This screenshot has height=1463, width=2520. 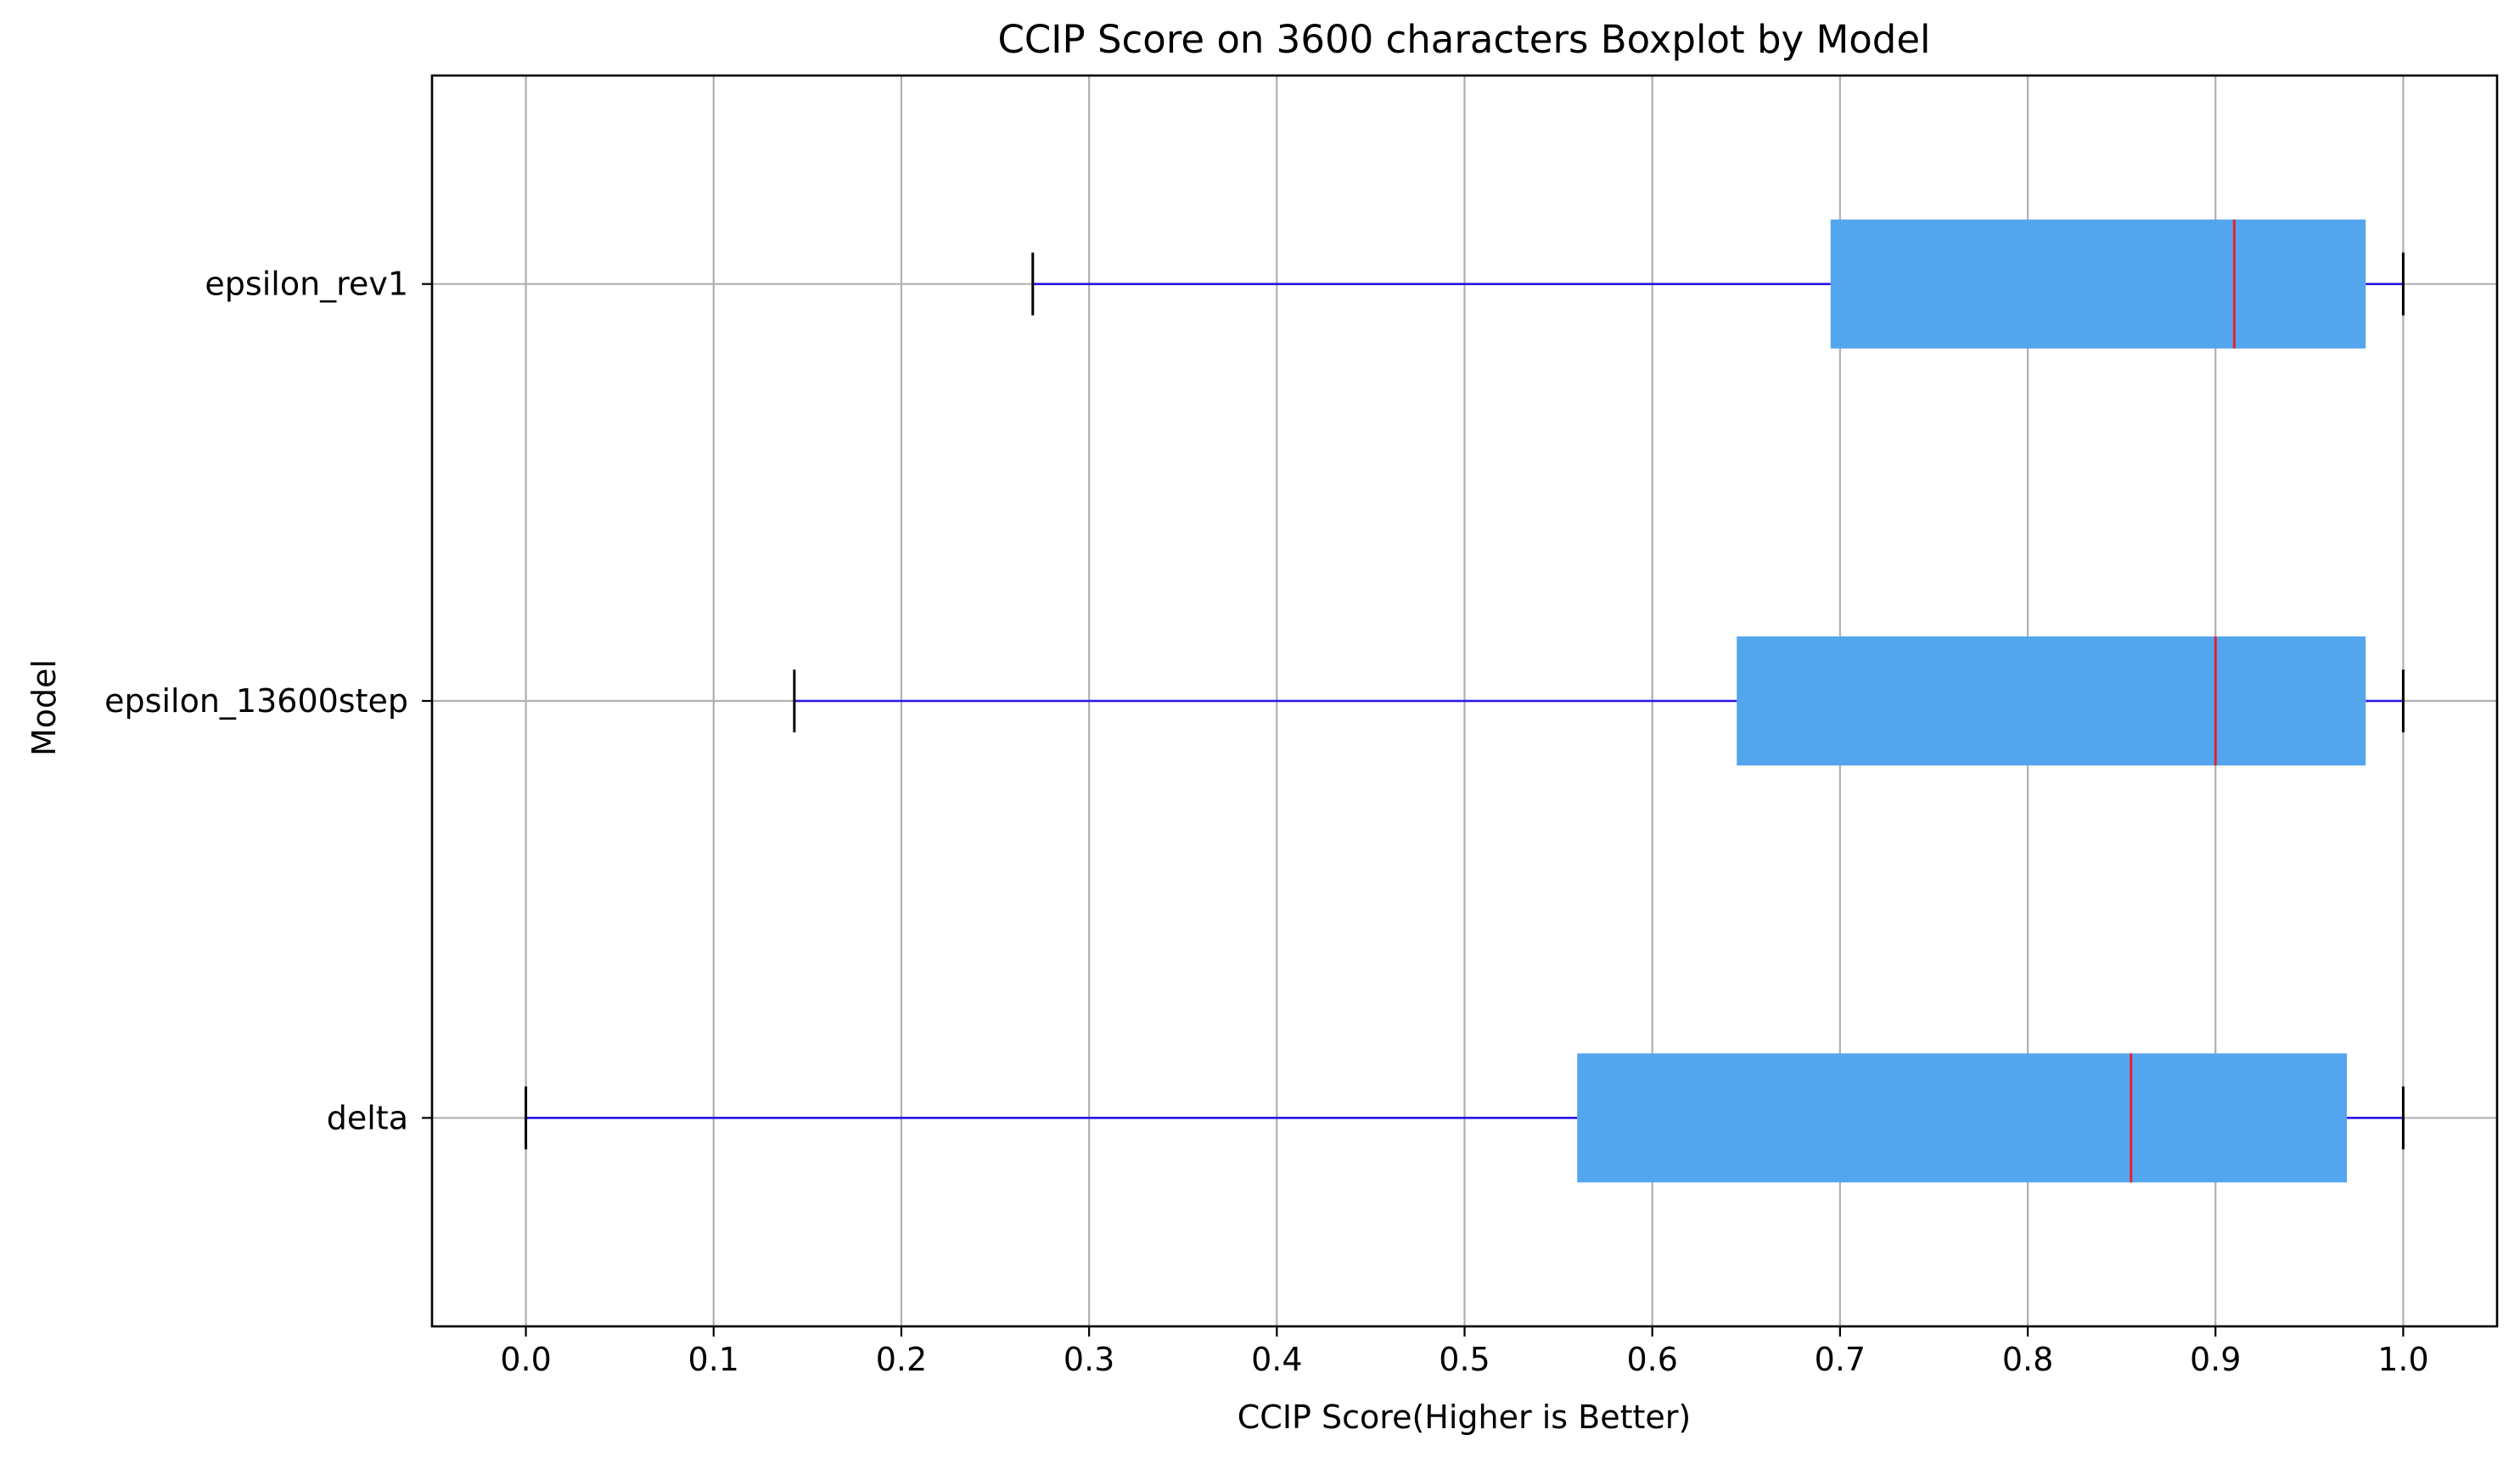 I want to click on x-tick-label: 0.6, so click(x=1651, y=1359).